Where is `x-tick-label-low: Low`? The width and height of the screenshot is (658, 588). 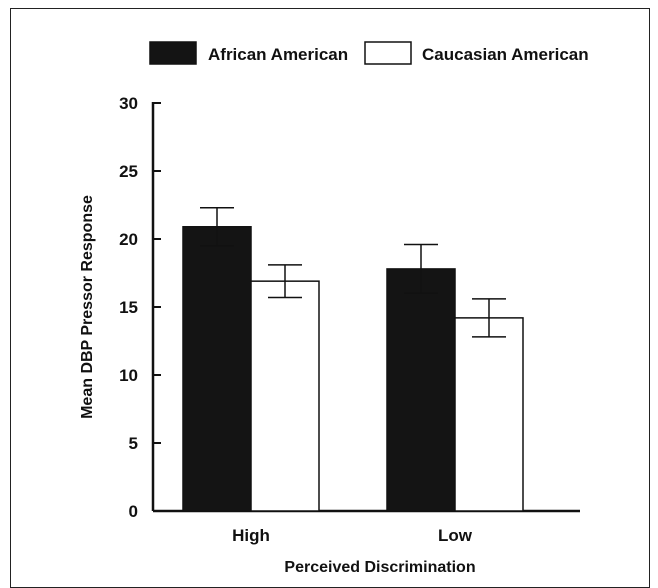 x-tick-label-low: Low is located at coordinates (455, 535).